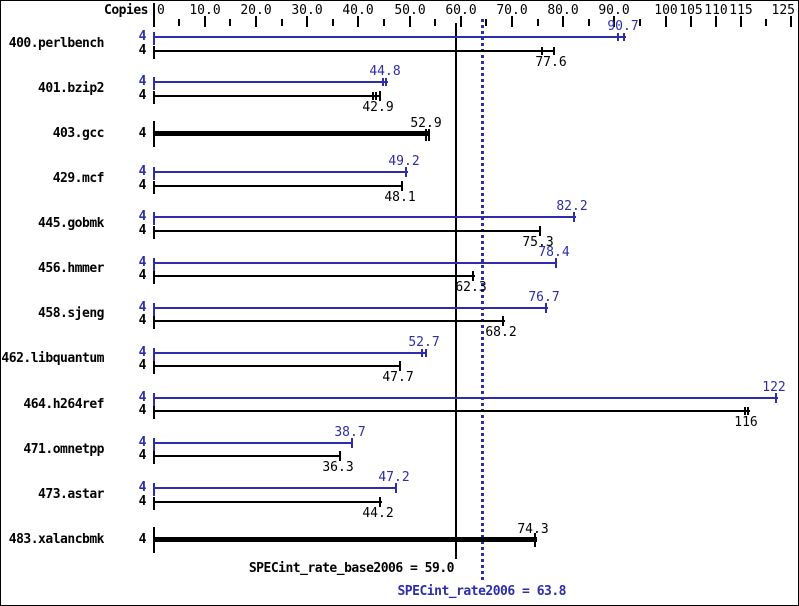 The width and height of the screenshot is (799, 606). I want to click on base-value-label: 75.3, so click(538, 242).